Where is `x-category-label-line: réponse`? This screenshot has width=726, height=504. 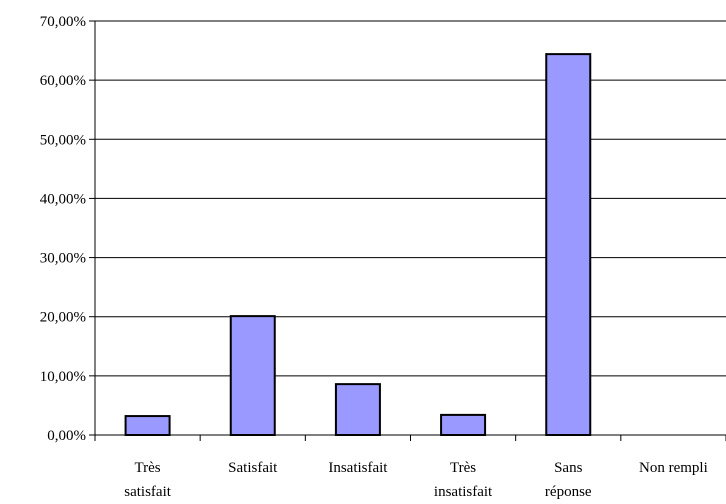
x-category-label-line: réponse is located at coordinates (568, 492).